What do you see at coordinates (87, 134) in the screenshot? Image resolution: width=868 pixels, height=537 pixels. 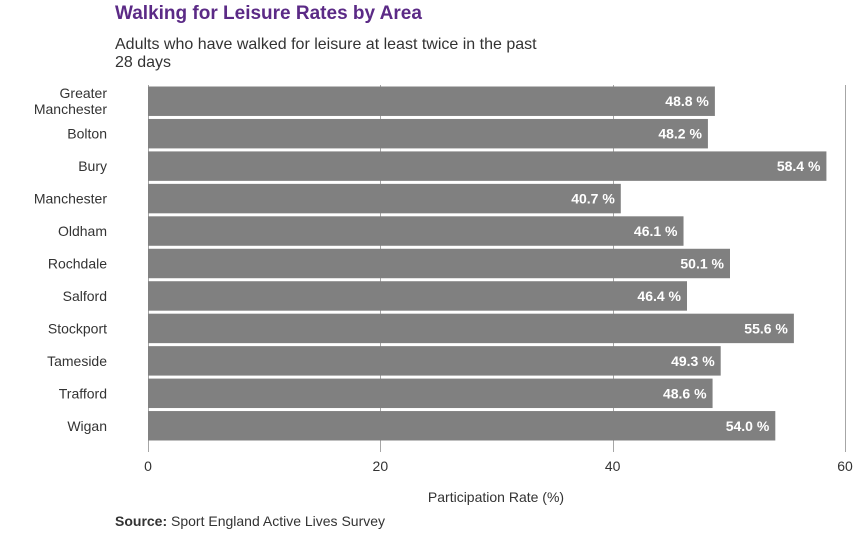 I see `category-label: Bolton` at bounding box center [87, 134].